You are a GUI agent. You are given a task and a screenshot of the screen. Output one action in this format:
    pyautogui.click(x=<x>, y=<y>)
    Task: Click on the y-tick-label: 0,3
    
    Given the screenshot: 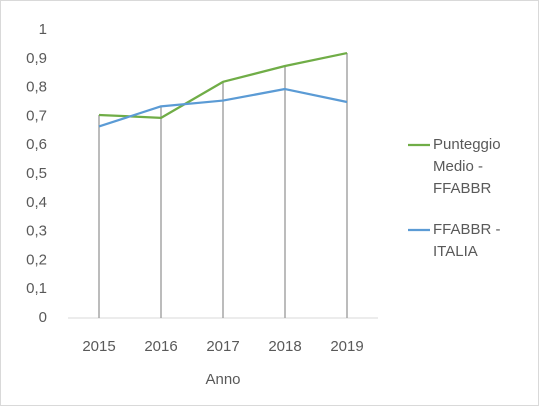 What is the action you would take?
    pyautogui.click(x=36, y=231)
    